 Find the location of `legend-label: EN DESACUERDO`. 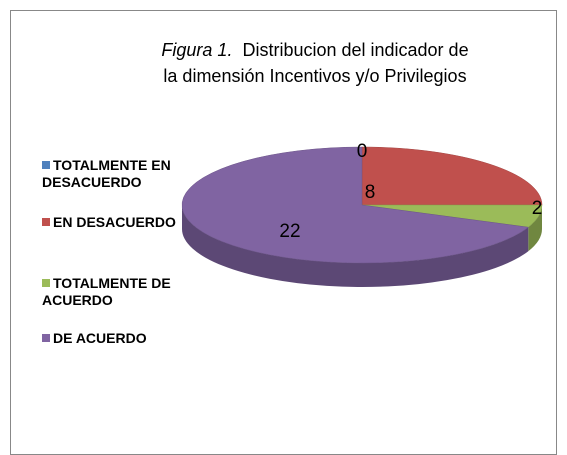

legend-label: EN DESACUERDO is located at coordinates (114, 222).